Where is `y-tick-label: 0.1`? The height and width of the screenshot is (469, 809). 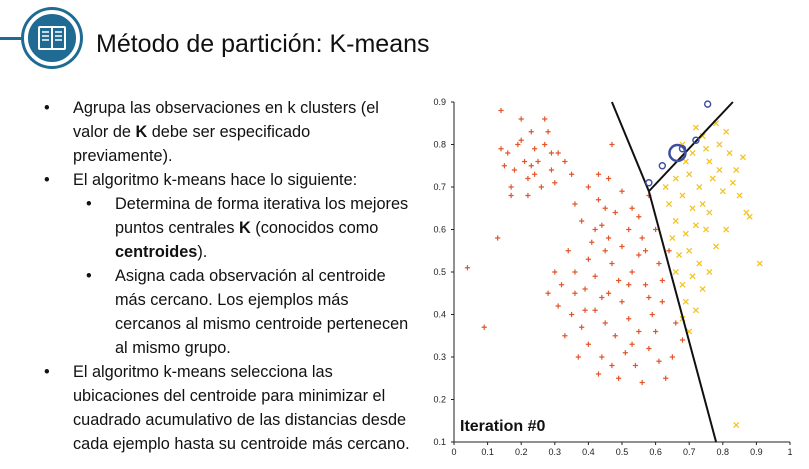
y-tick-label: 0.1 is located at coordinates (439, 442).